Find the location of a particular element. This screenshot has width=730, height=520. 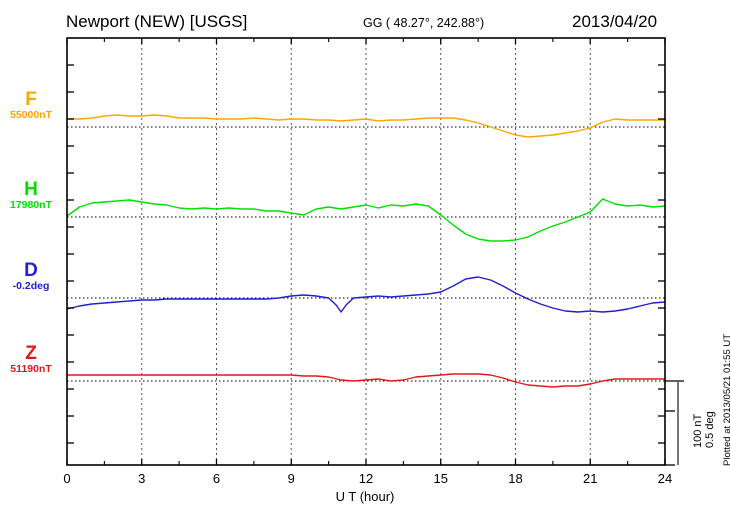

x-tick-label: 12 is located at coordinates (366, 478).